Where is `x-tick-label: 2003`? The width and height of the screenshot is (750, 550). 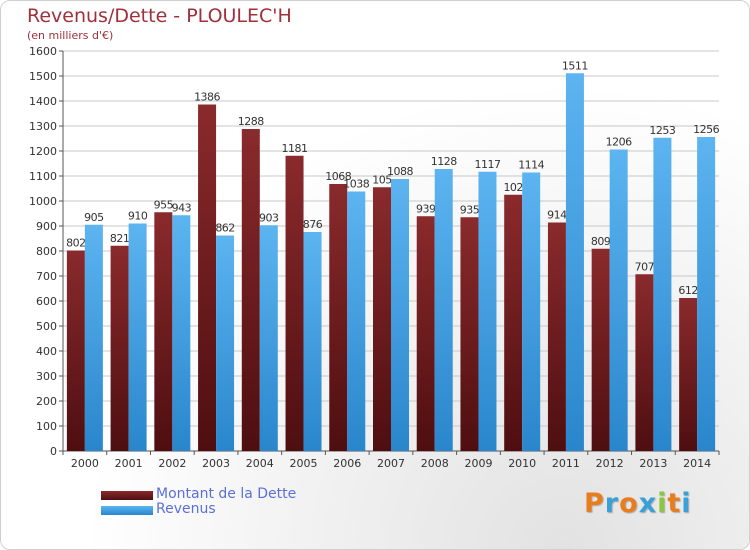
x-tick-label: 2003 is located at coordinates (216, 463).